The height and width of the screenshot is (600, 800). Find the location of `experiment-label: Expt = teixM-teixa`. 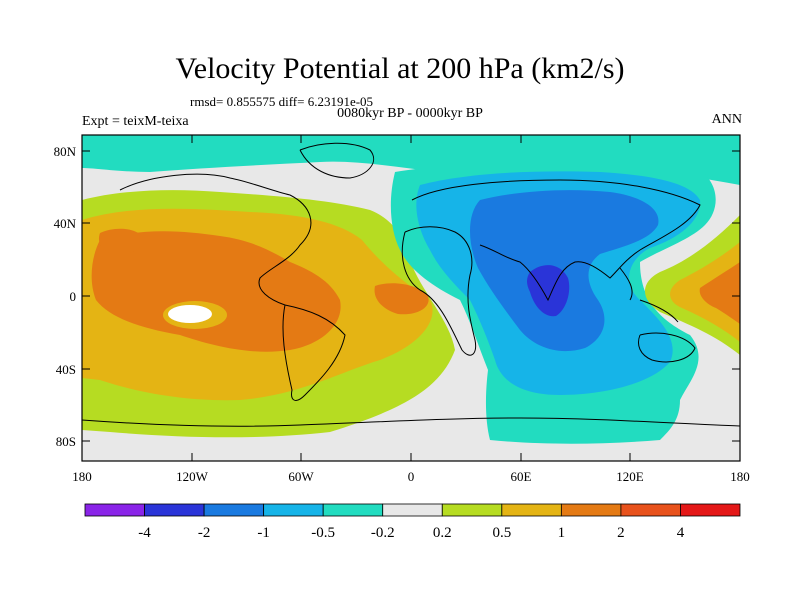

experiment-label: Expt = teixM-teixa is located at coordinates (135, 121).